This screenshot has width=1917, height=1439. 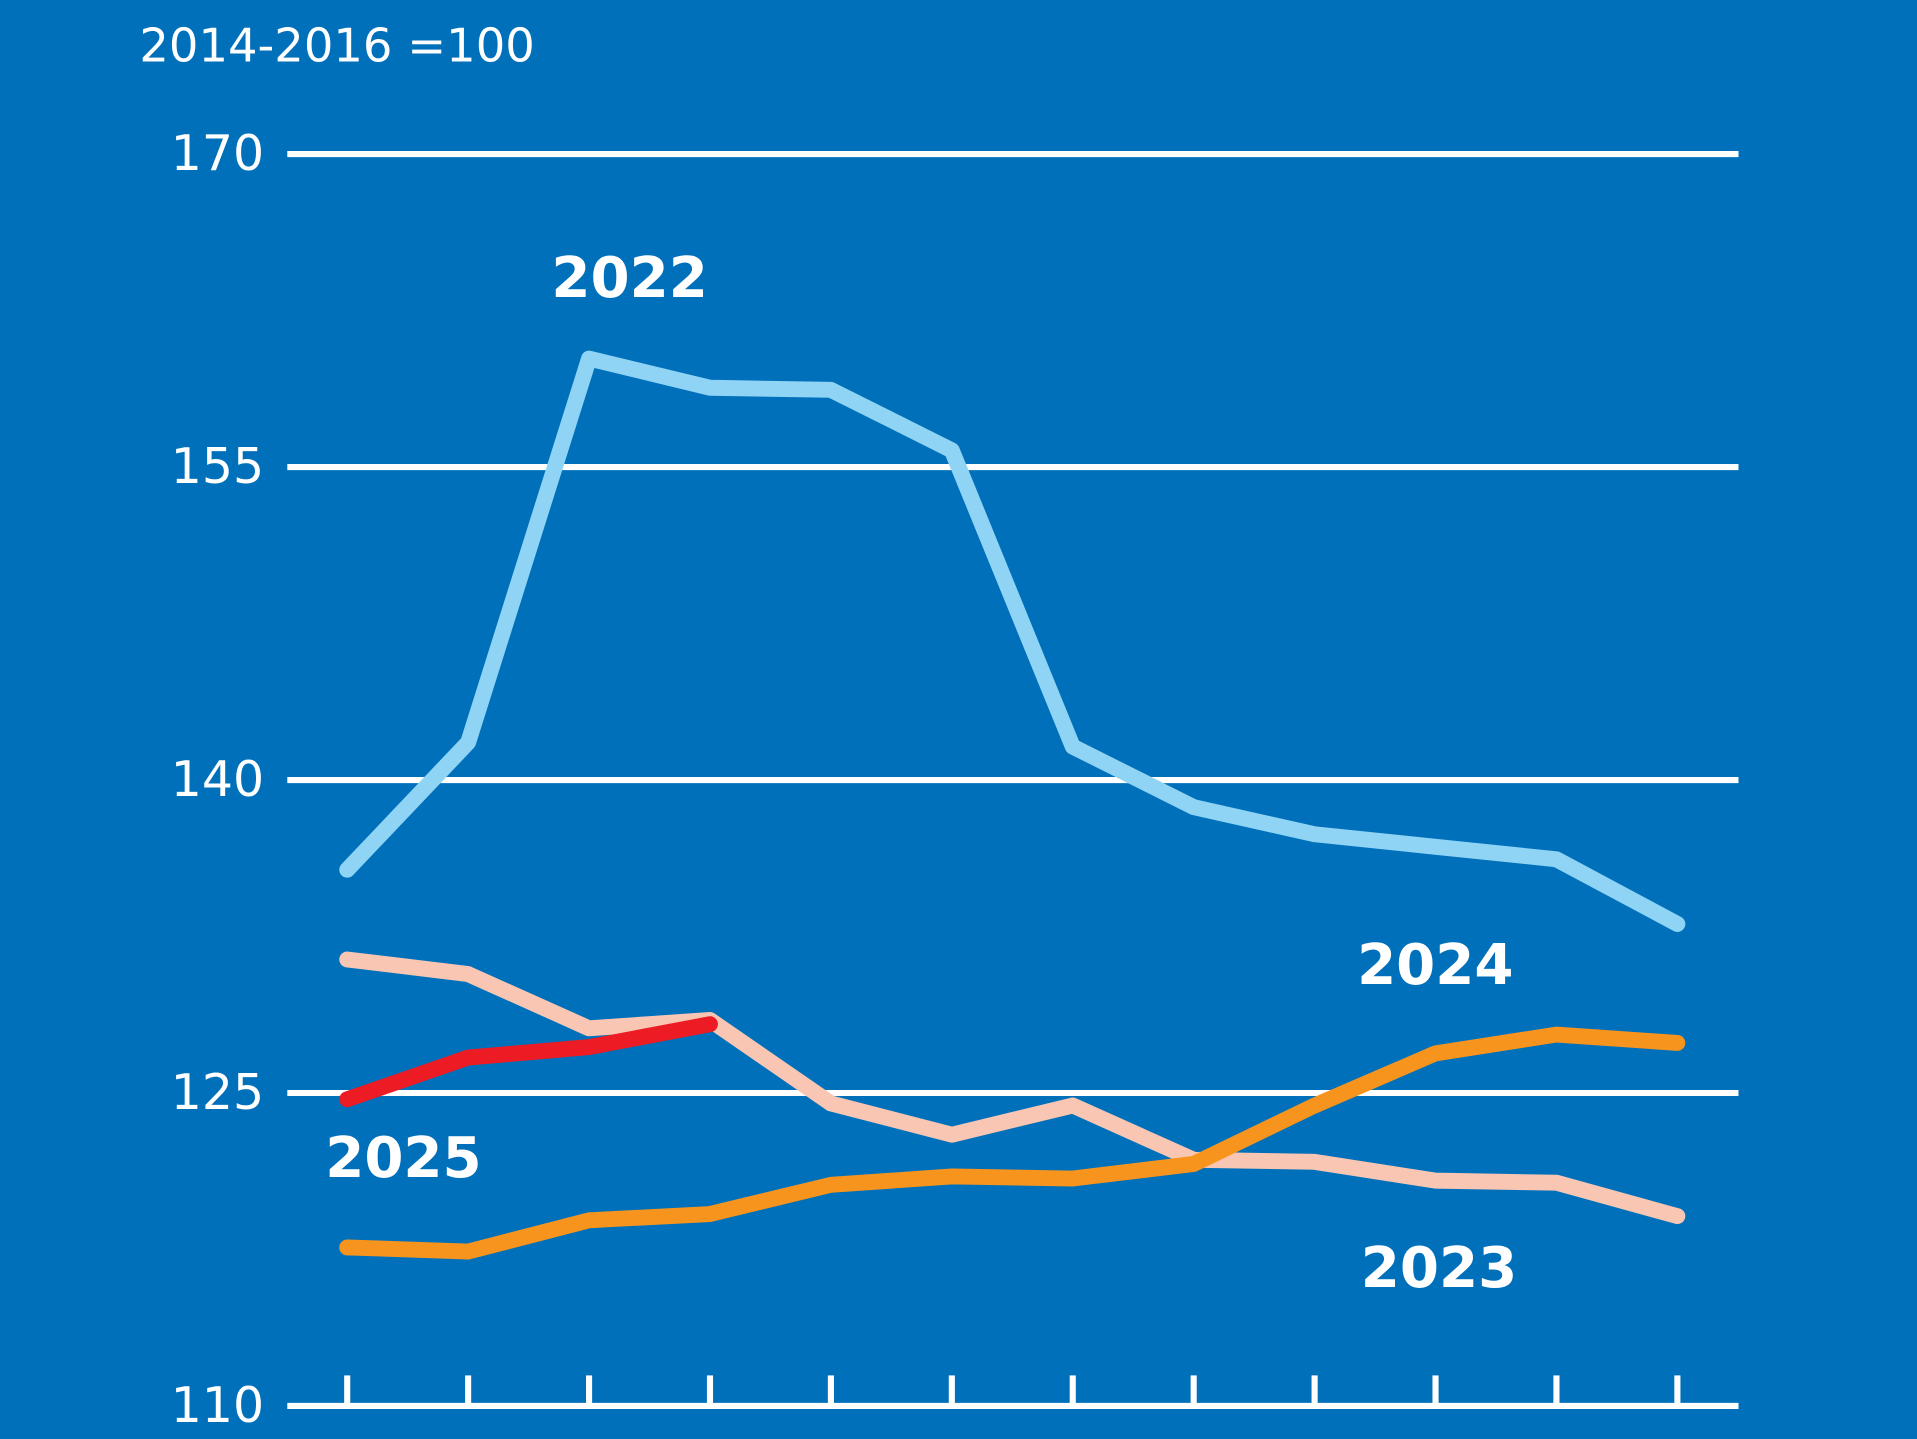 I want to click on y-tick-label: 110, so click(x=217, y=1405).